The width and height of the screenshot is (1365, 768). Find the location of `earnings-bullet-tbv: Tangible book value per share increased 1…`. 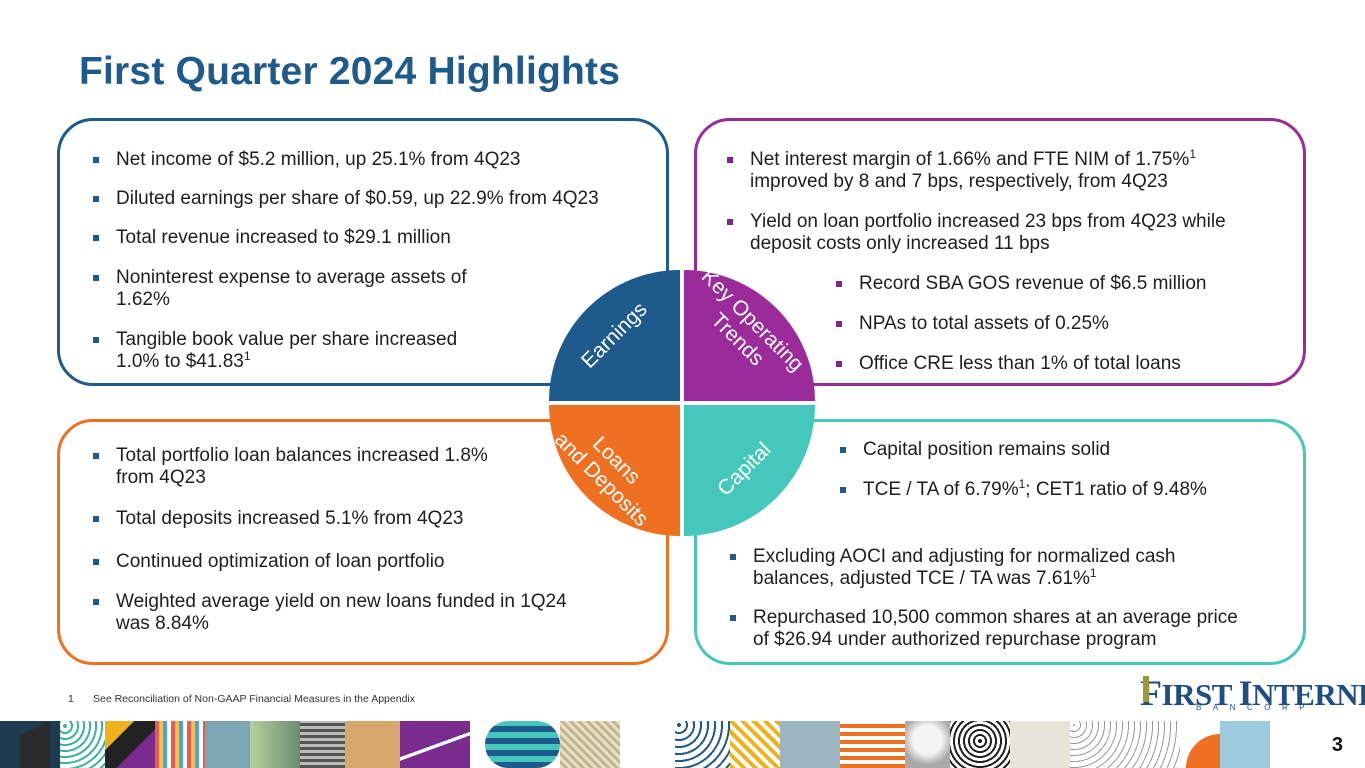

earnings-bullet-tbv: Tangible book value per share increased 1… is located at coordinates (273, 351).